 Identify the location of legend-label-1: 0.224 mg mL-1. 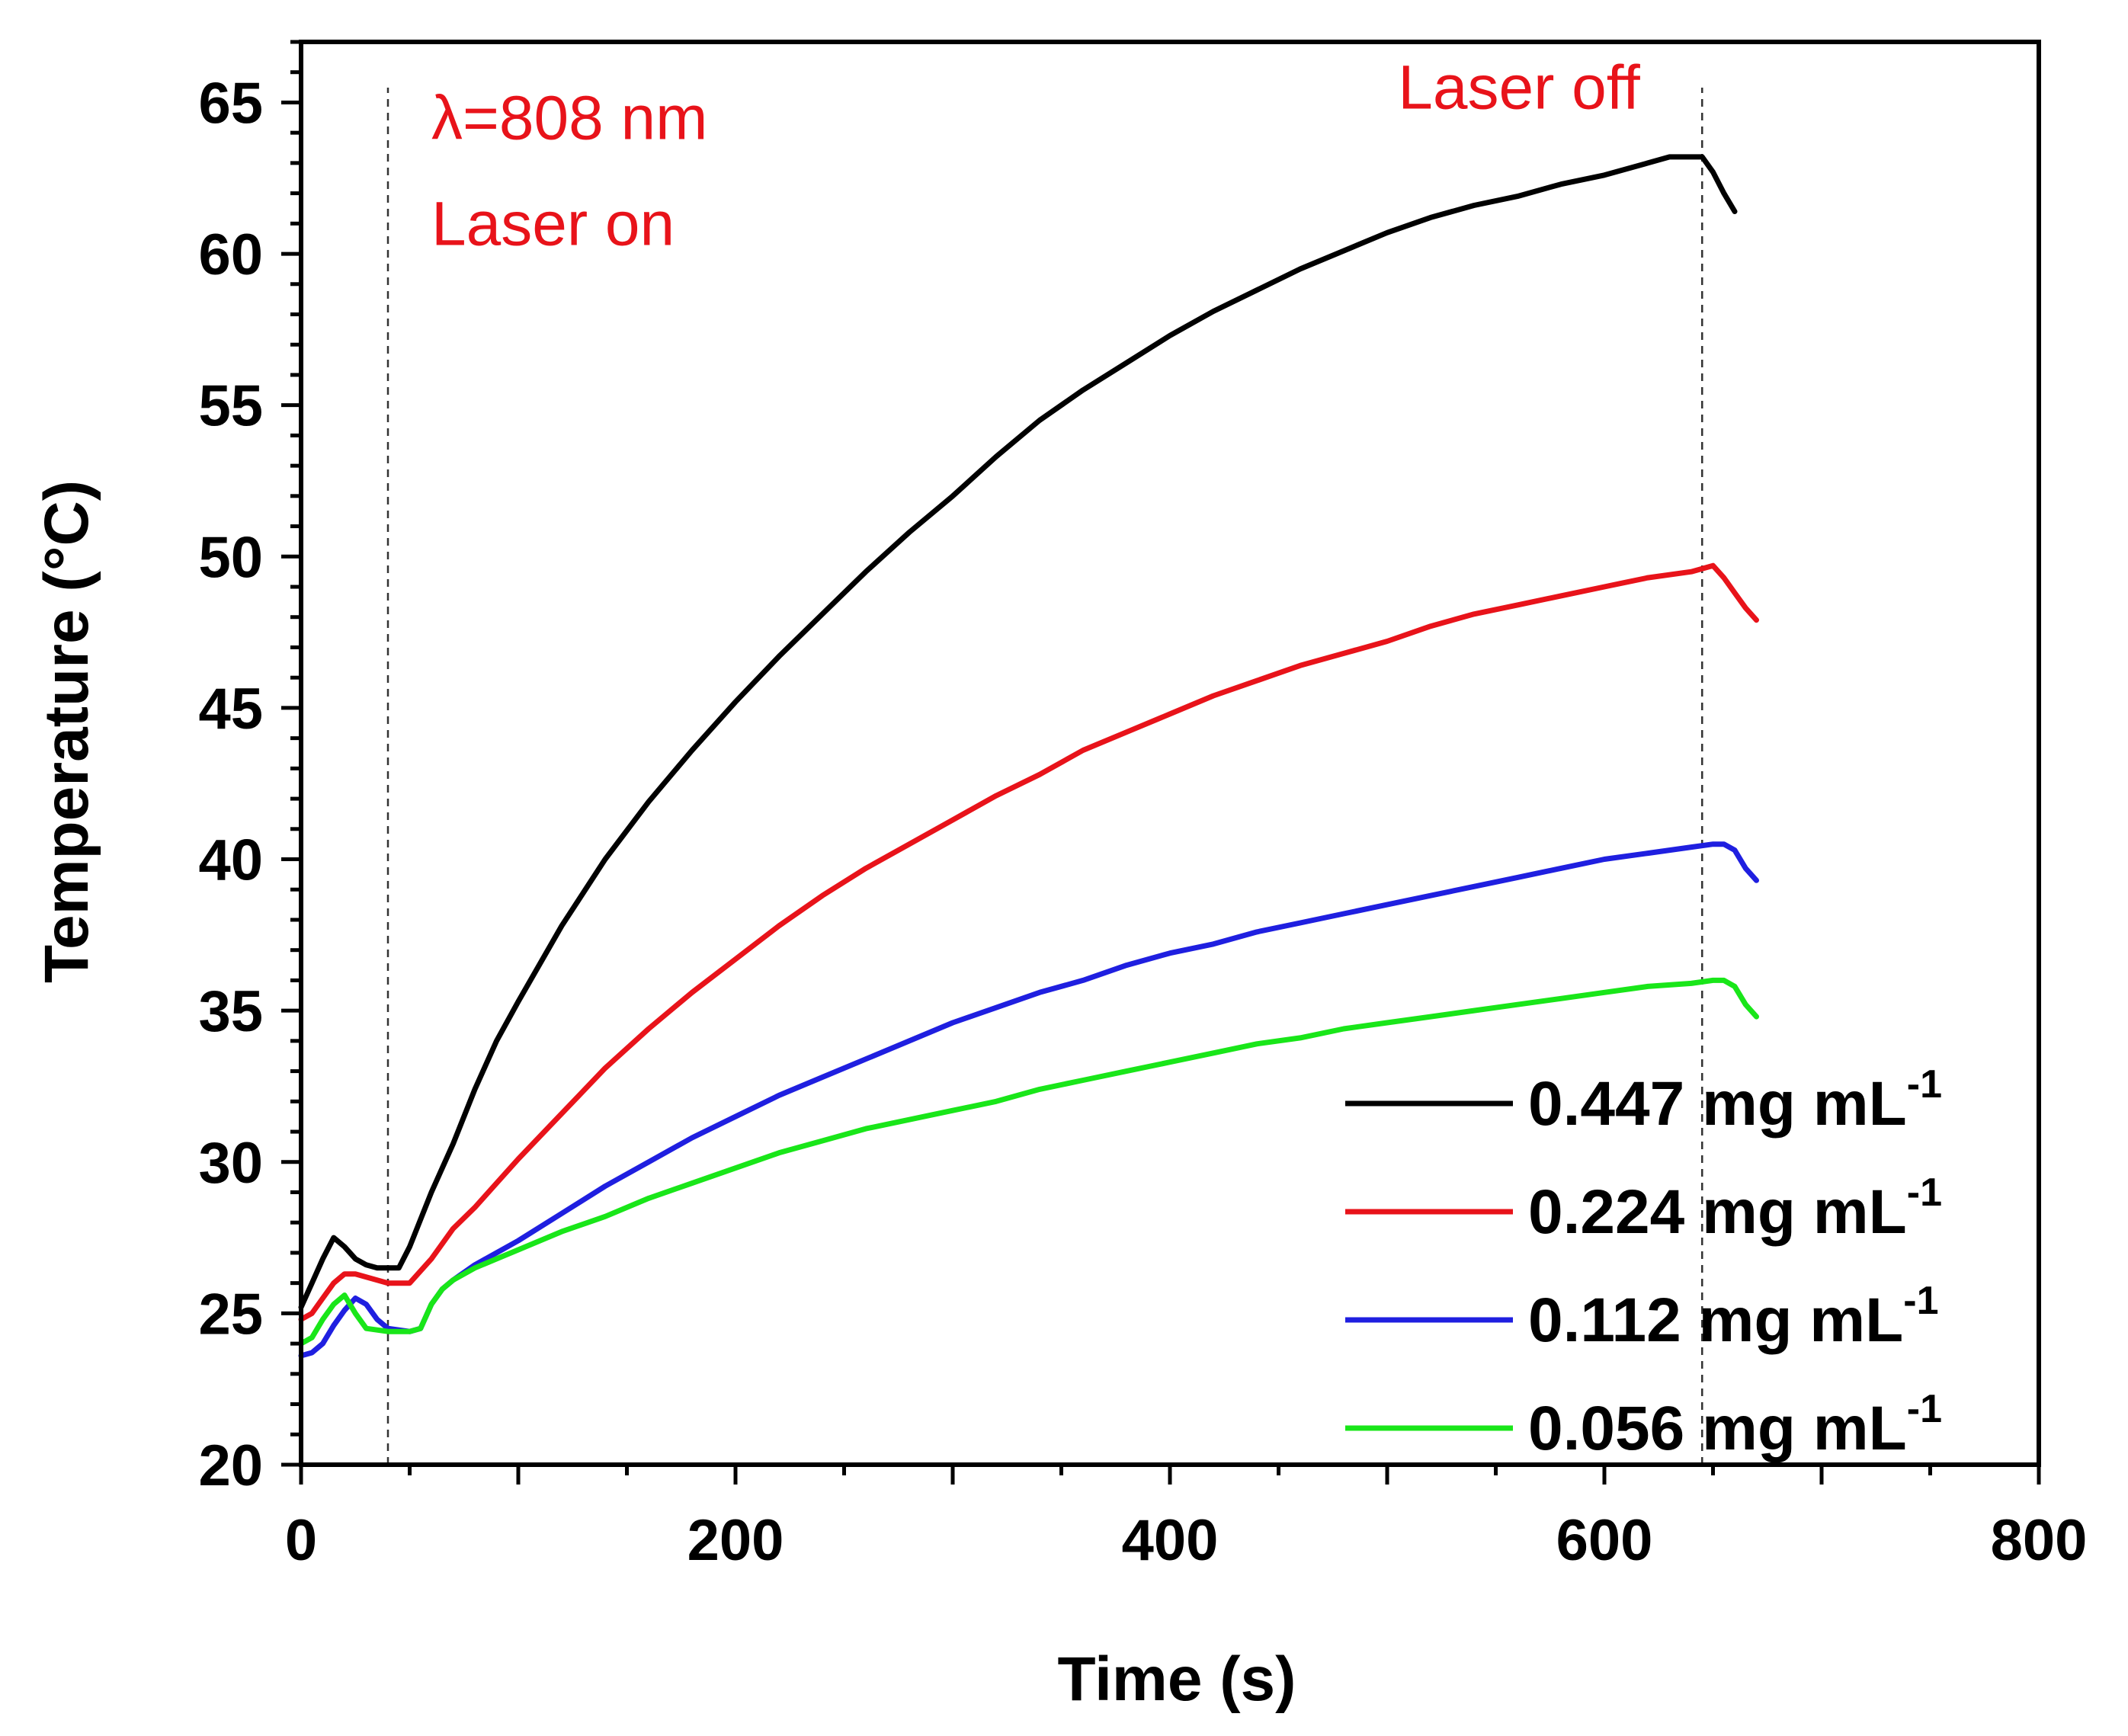
(1735, 1209).